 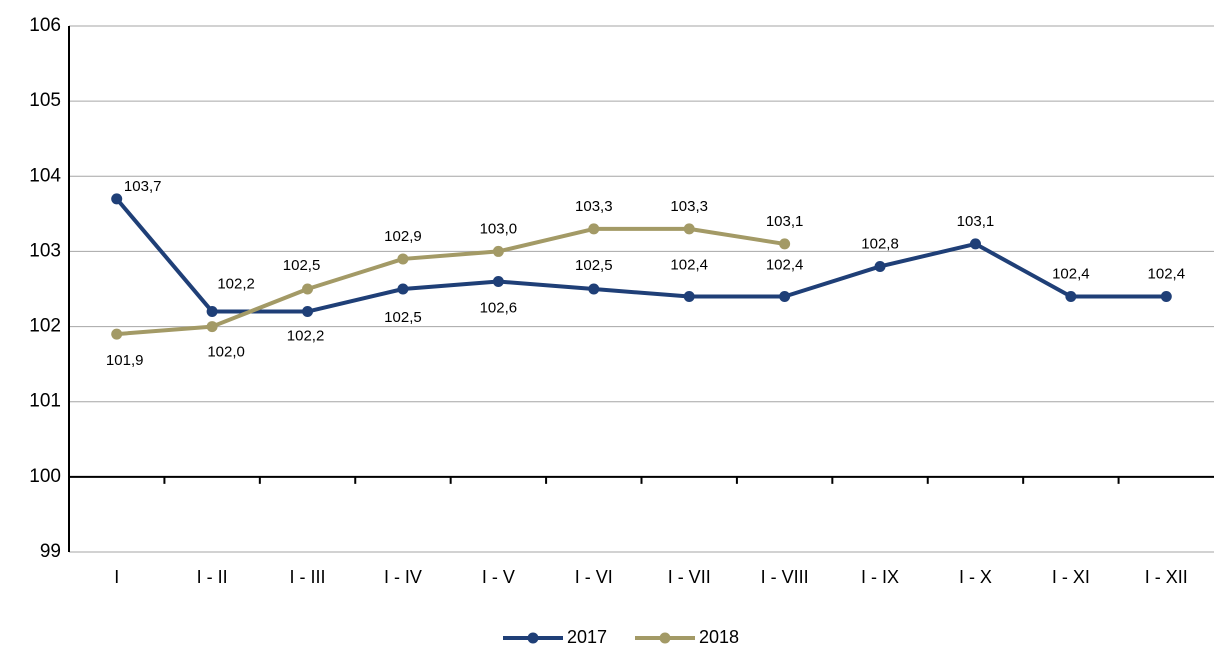 I want to click on x-tick-label: I - II, so click(x=212, y=577).